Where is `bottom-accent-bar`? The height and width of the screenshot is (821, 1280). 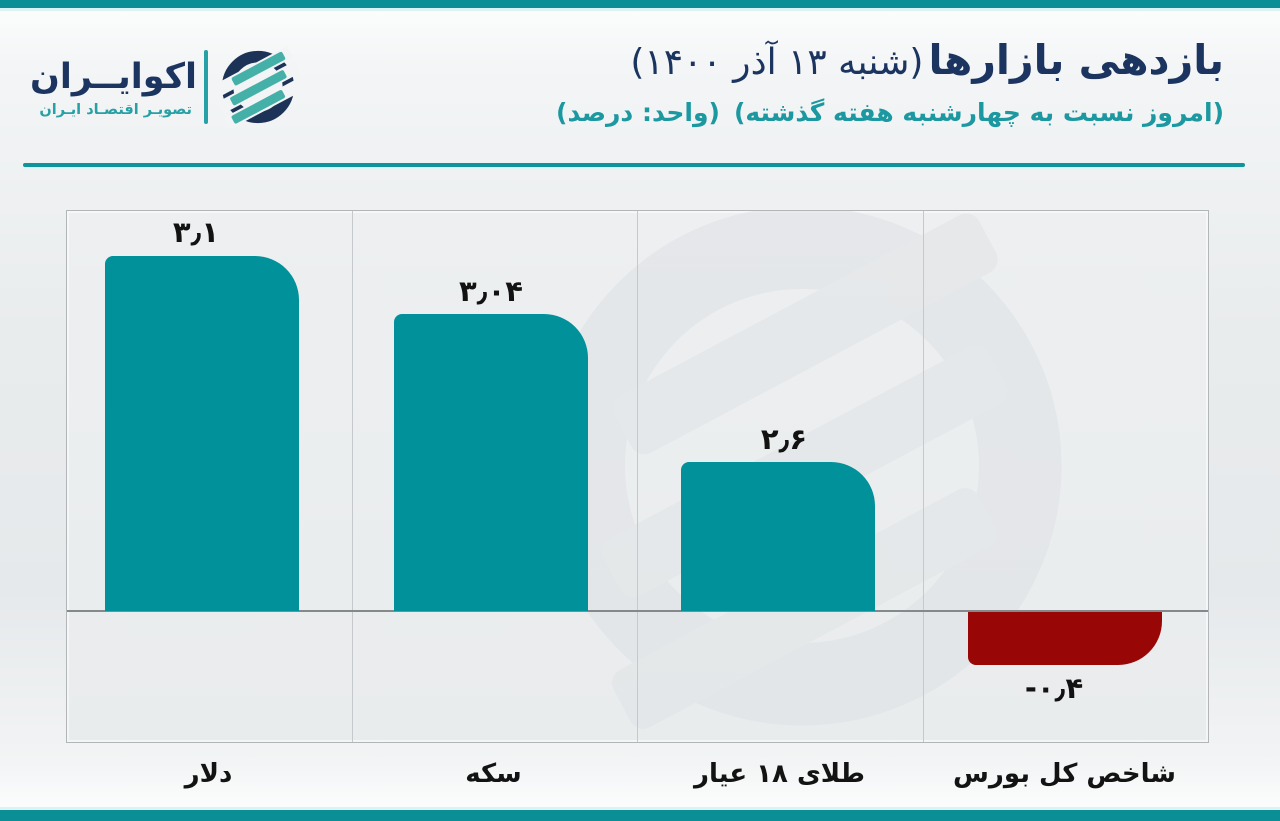
bottom-accent-bar is located at coordinates (640, 815).